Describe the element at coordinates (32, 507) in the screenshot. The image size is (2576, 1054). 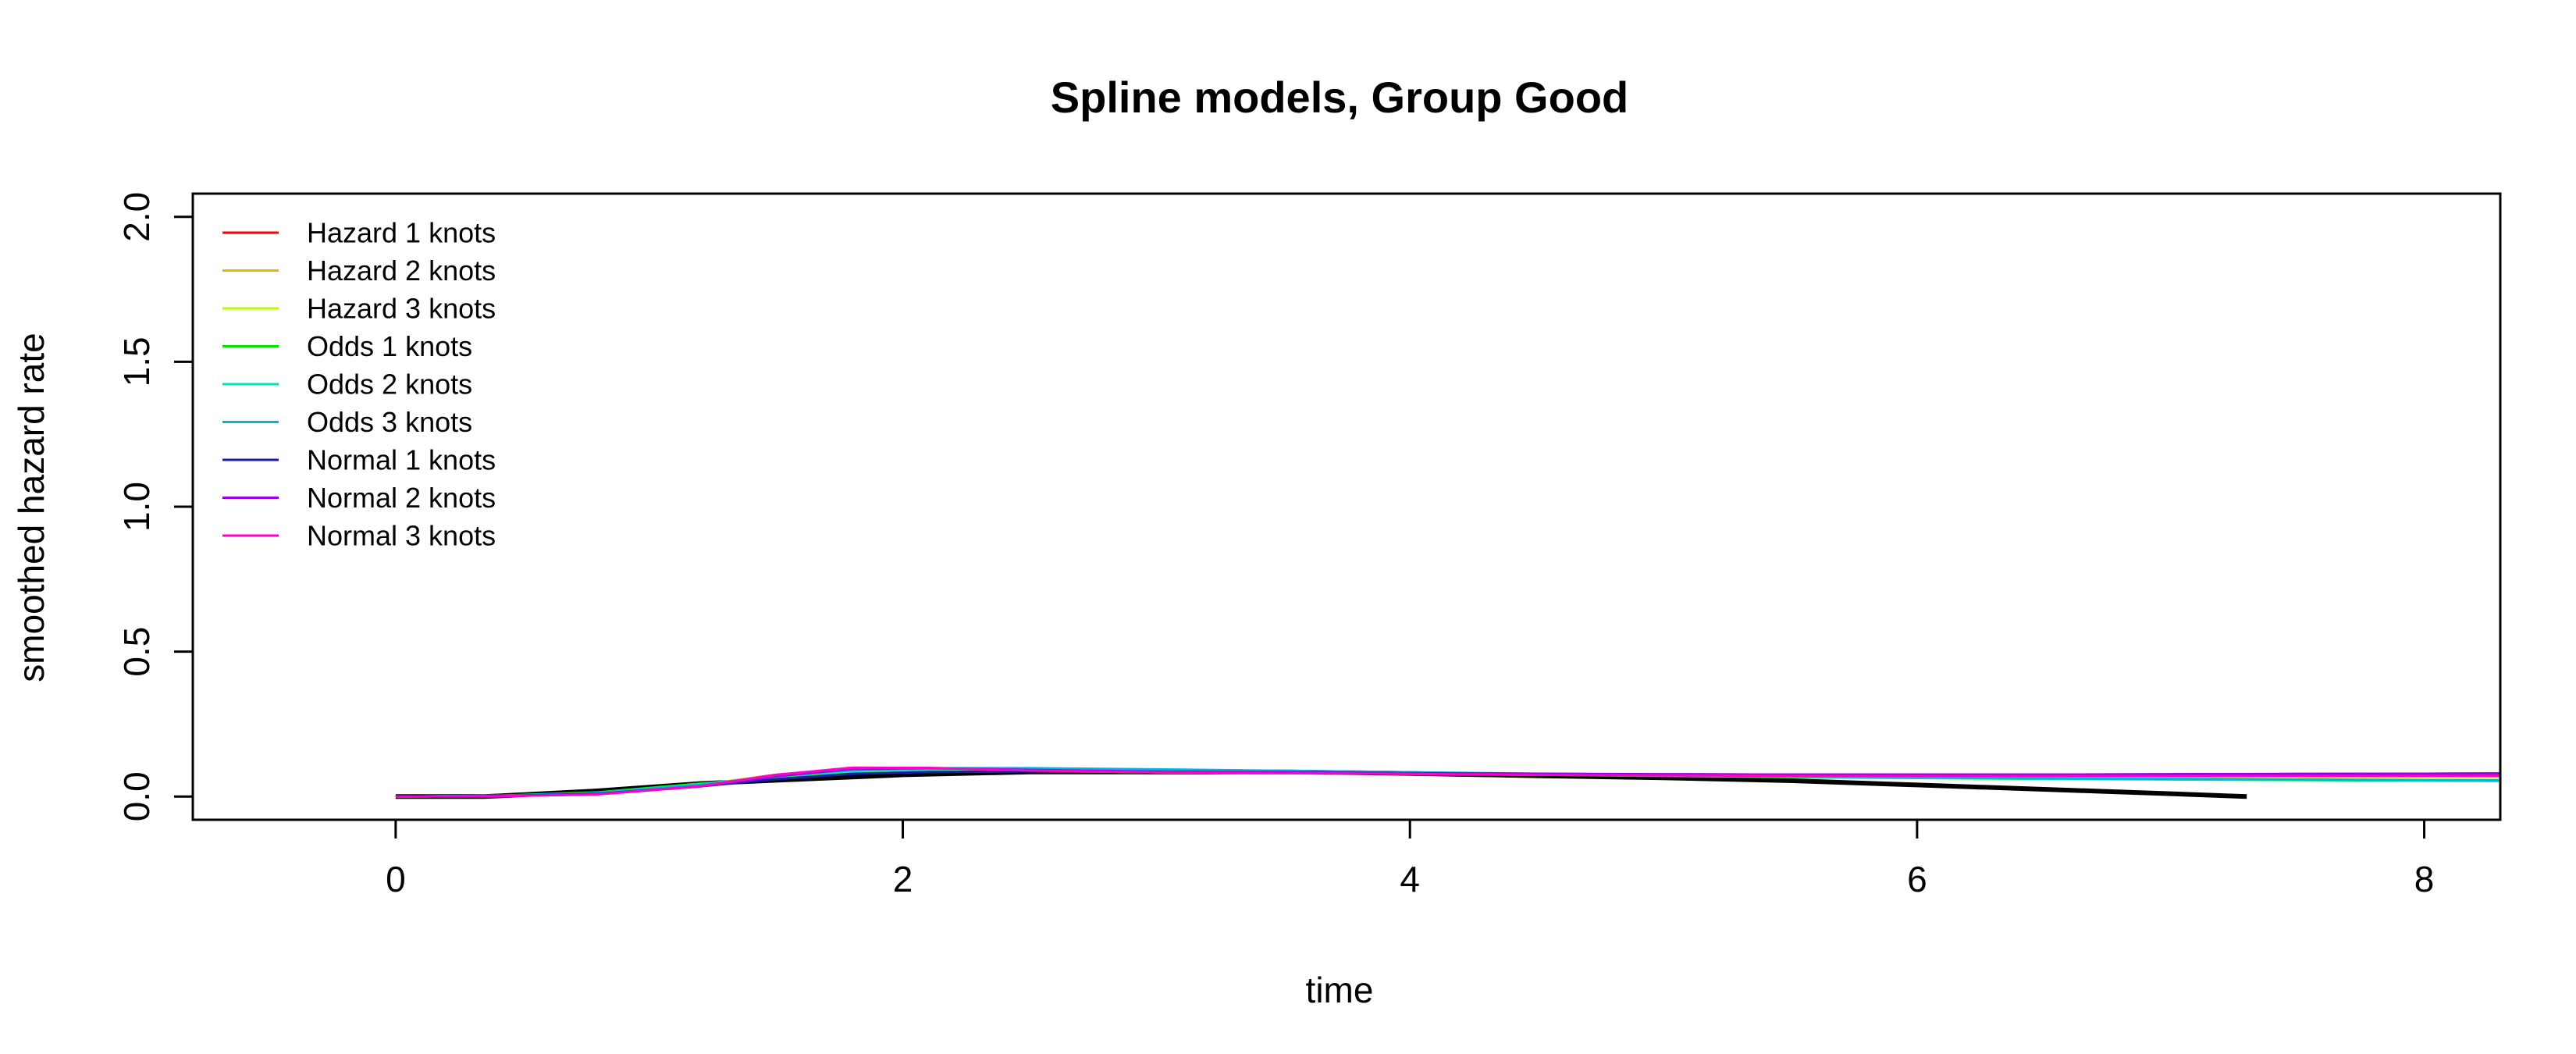
I see `y-axis-label: smoothed hazard rate` at that location.